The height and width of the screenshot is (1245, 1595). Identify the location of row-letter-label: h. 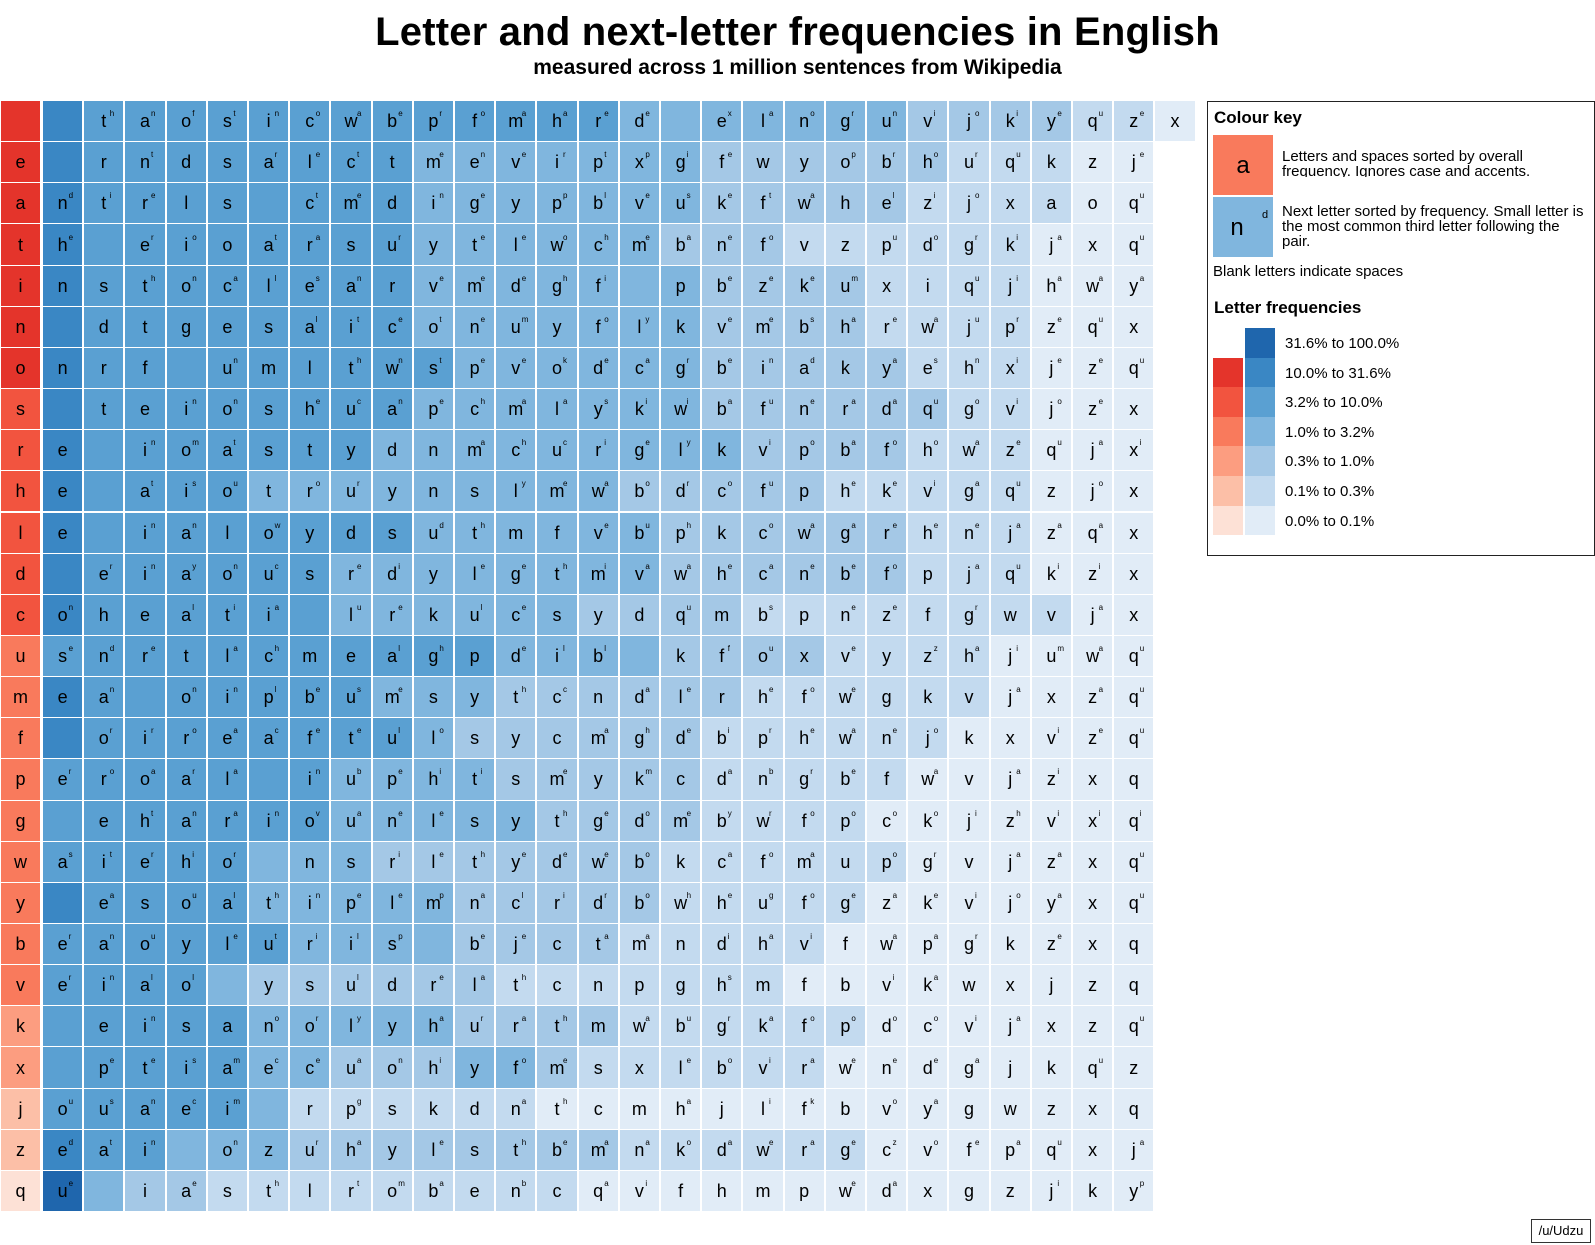
(20, 491).